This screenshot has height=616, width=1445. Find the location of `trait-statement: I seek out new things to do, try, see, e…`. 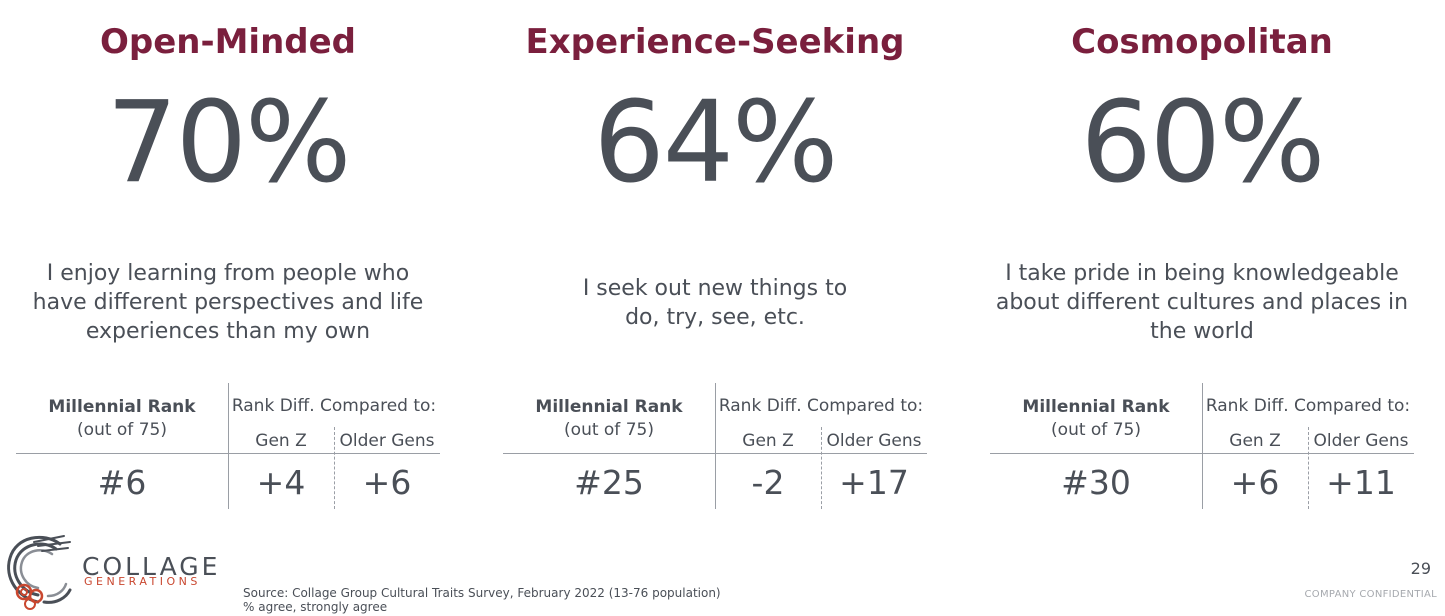

trait-statement: I seek out new things to do, try, see, e… is located at coordinates (715, 303).